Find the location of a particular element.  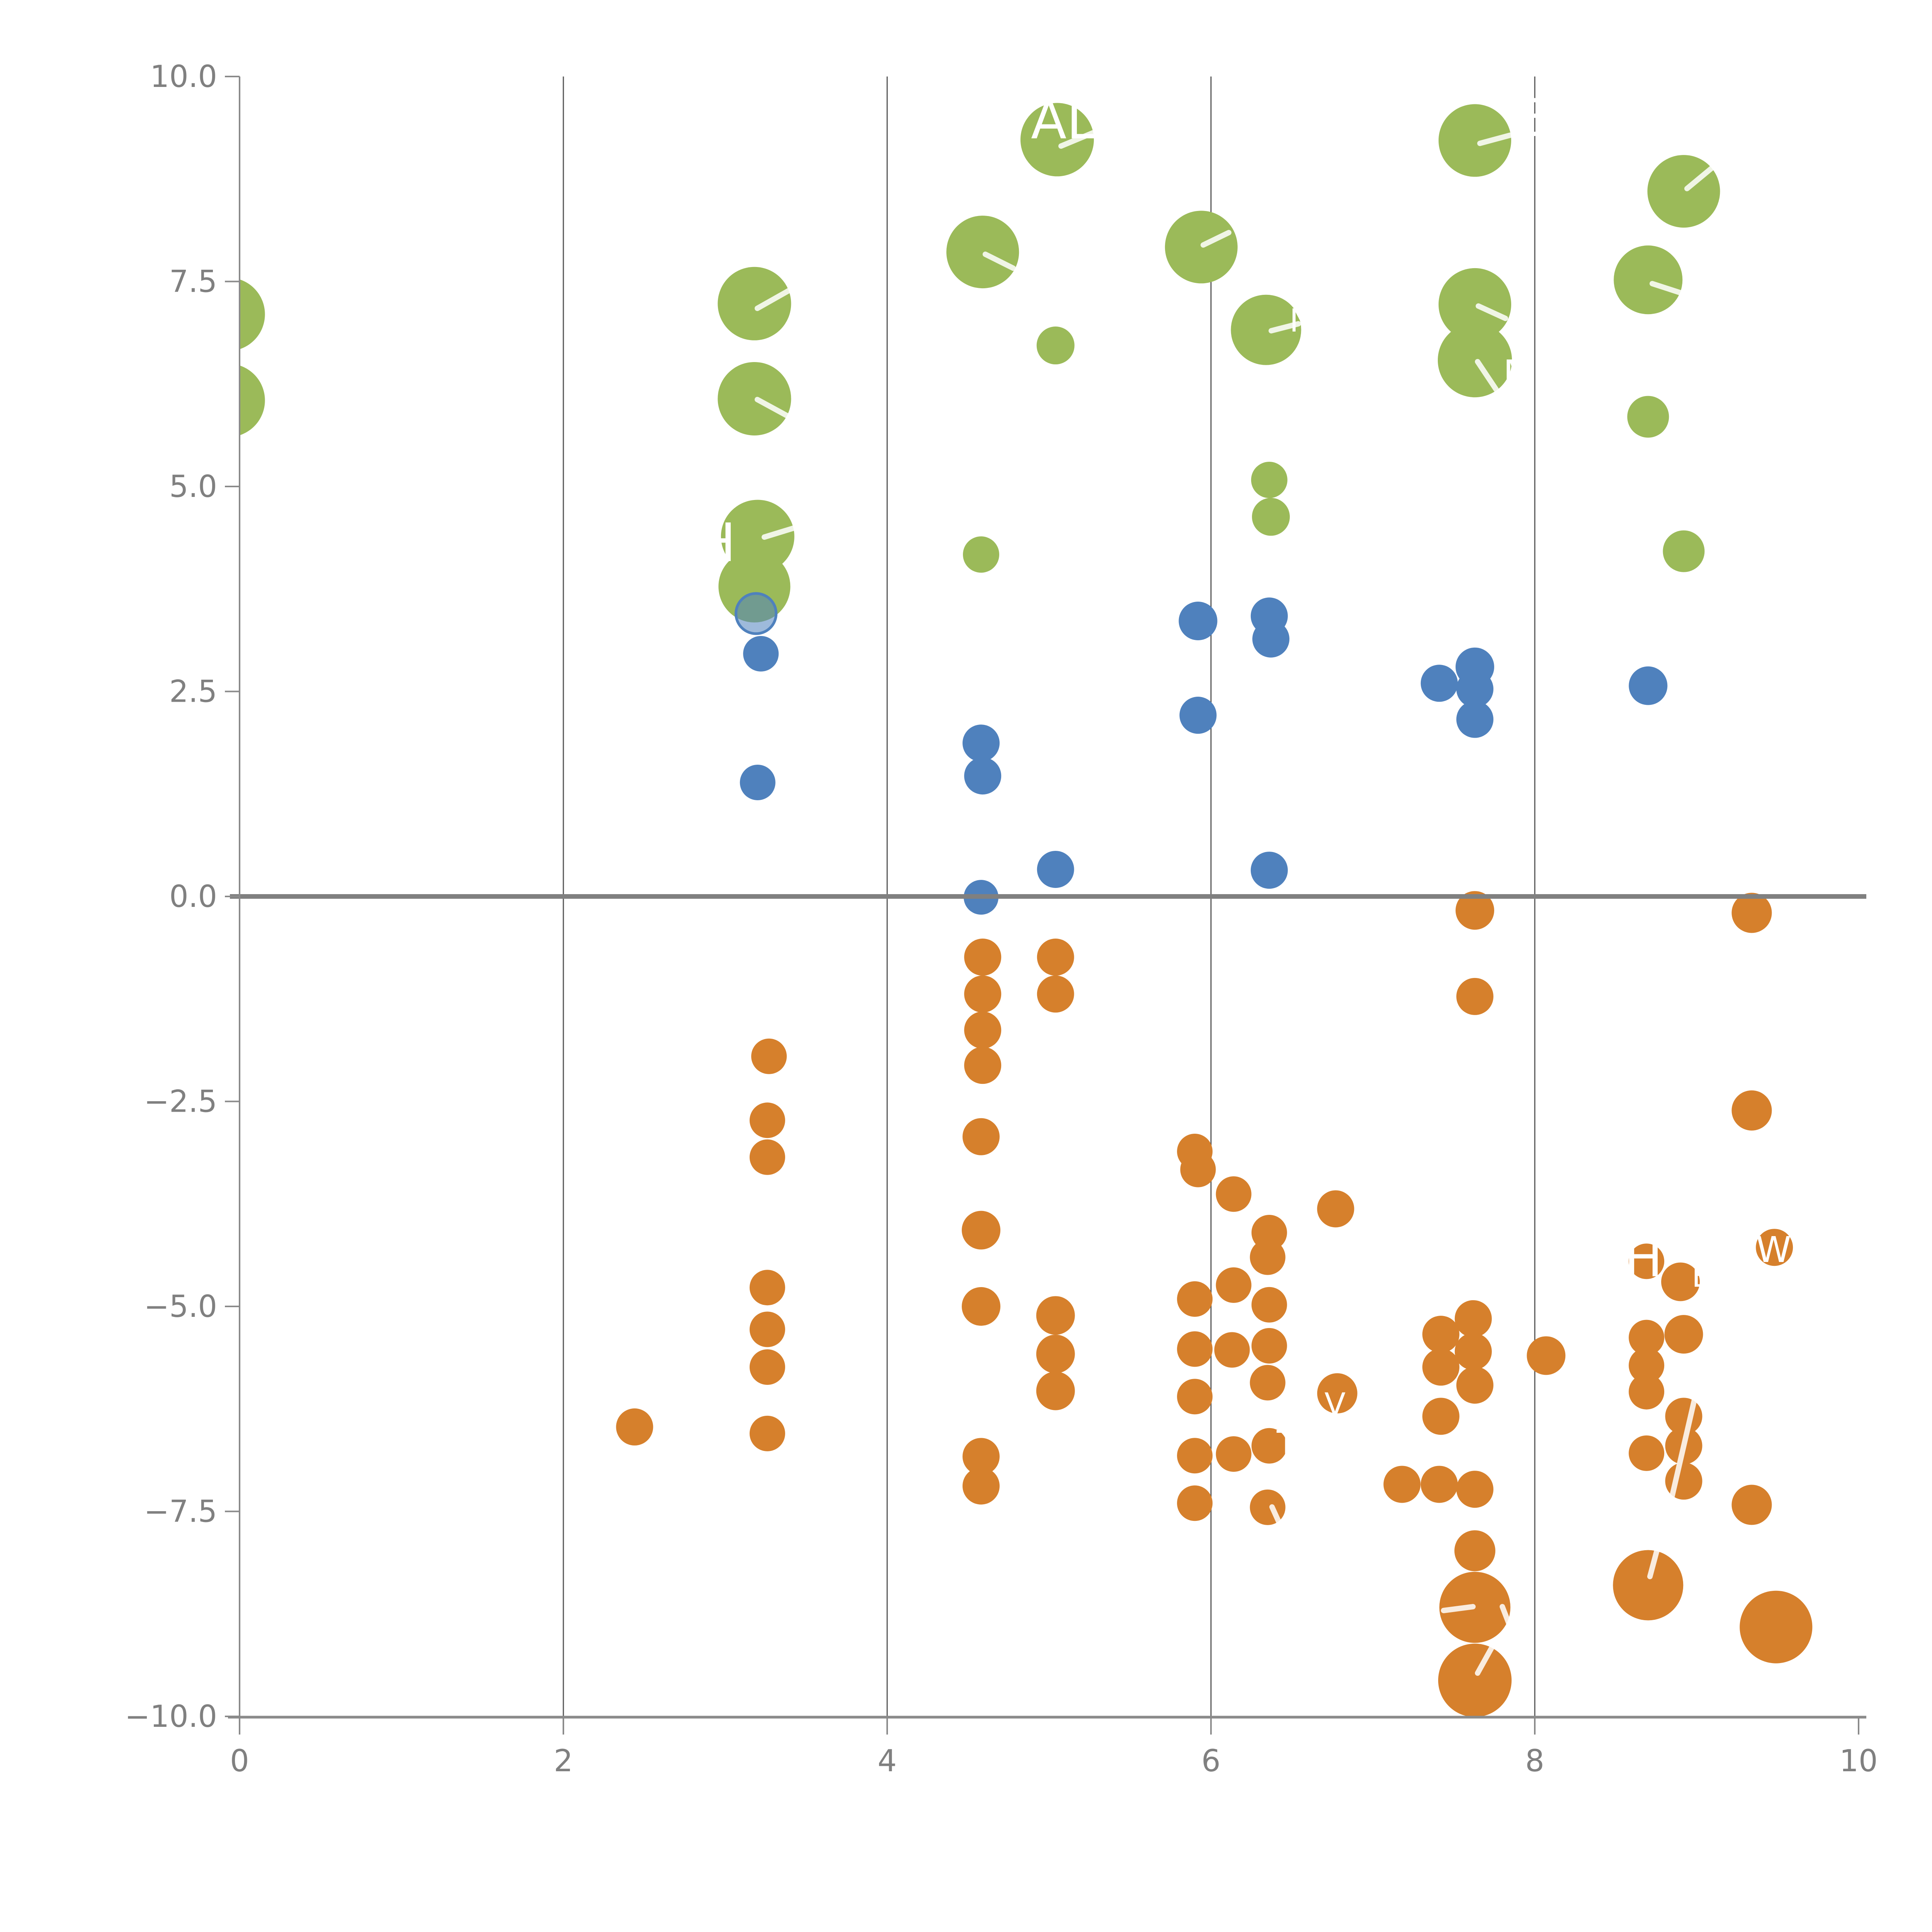

x-tick-label: 6 is located at coordinates (1211, 1761).